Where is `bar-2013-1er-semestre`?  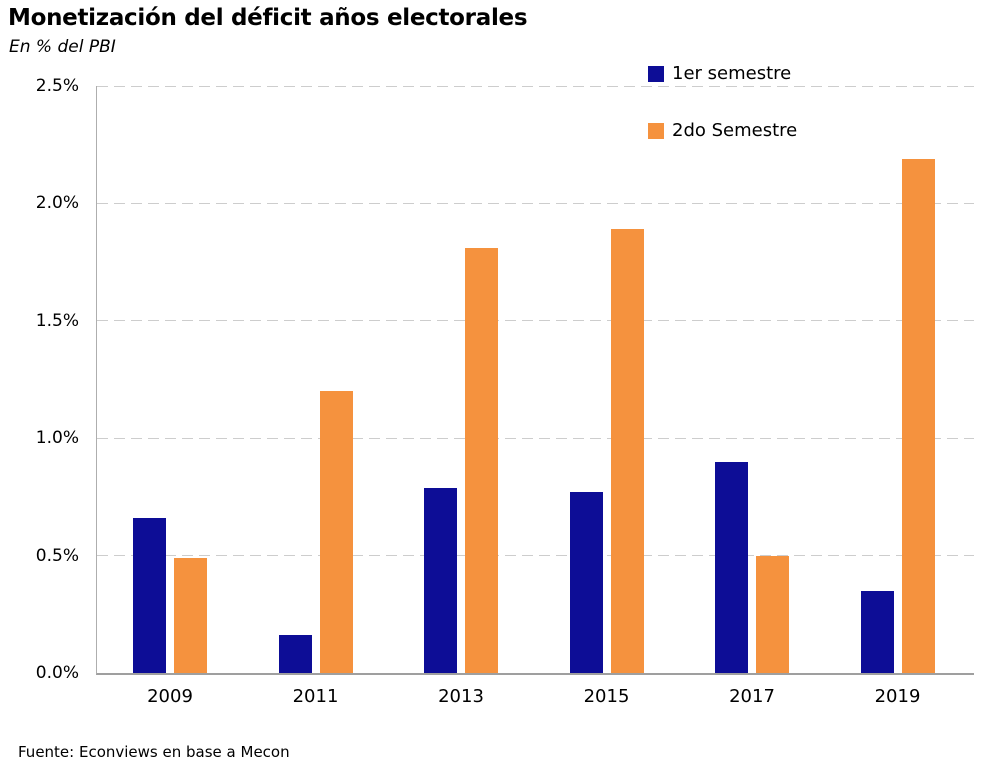
bar-2013-1er-semestre is located at coordinates (440, 580).